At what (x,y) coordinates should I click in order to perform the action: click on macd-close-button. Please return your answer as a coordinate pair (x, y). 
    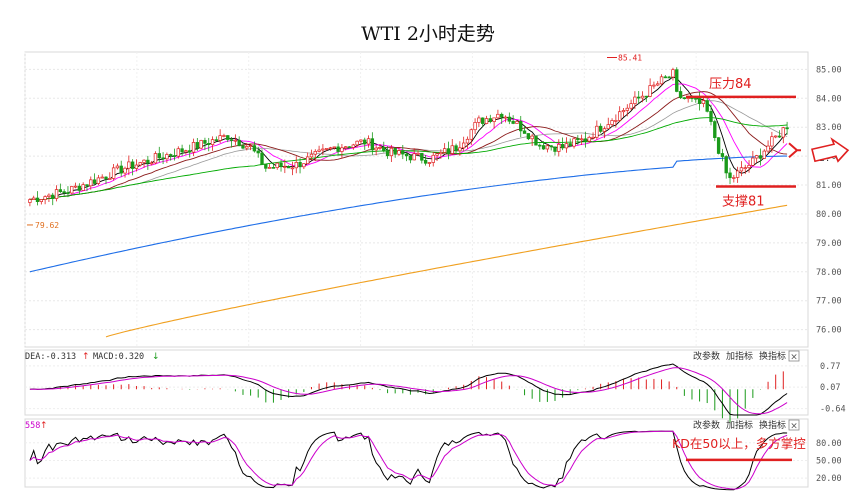
    Looking at the image, I should click on (794, 356).